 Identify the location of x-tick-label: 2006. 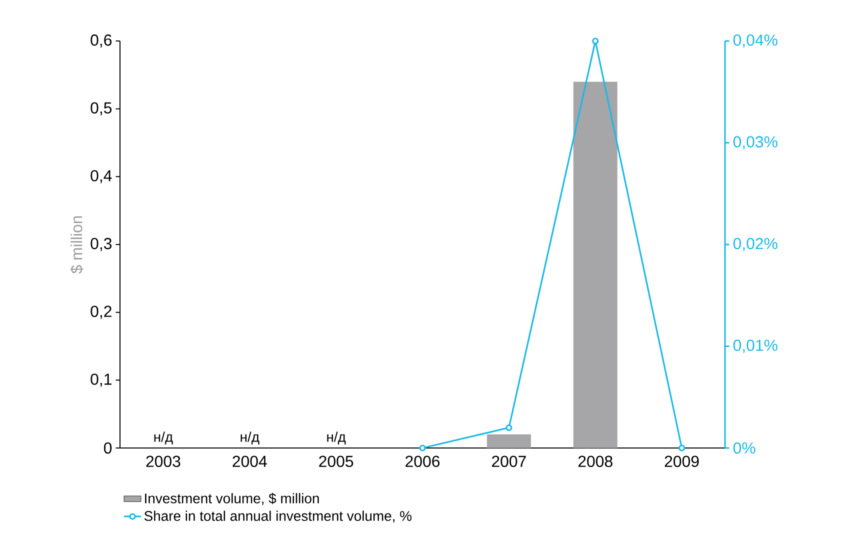
(423, 462).